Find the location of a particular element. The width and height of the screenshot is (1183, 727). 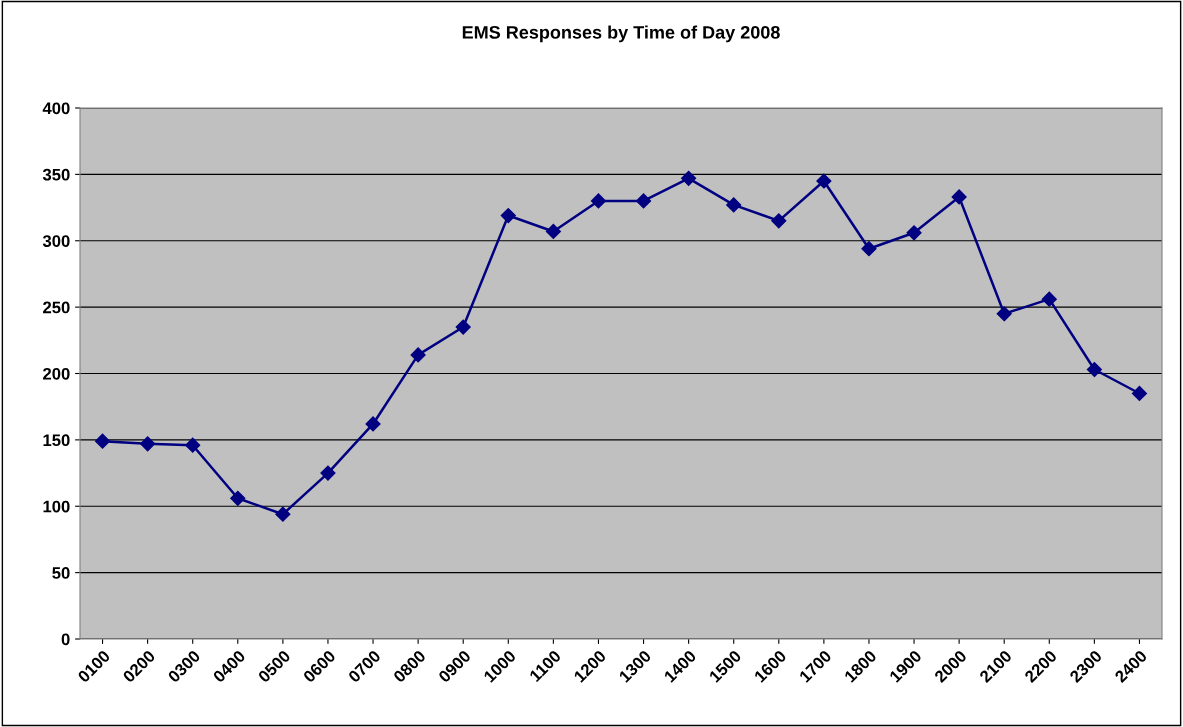

y-tick-label: 200 is located at coordinates (56, 373).